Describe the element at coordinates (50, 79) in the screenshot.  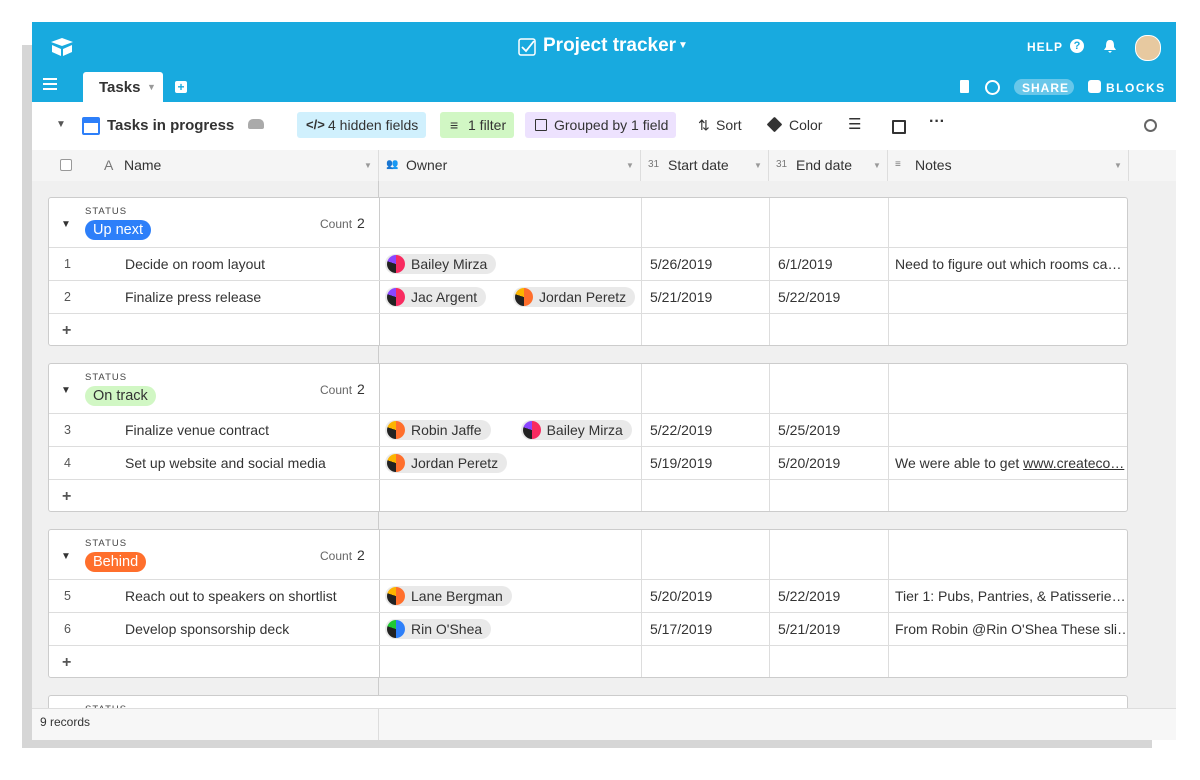
I see `menu` at that location.